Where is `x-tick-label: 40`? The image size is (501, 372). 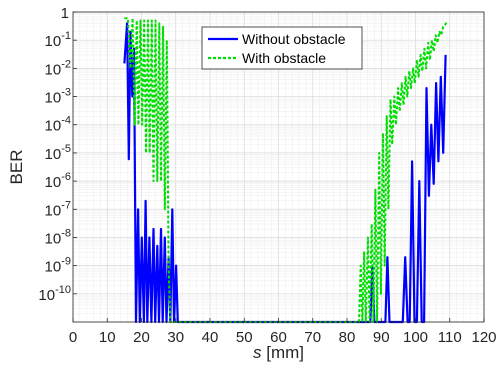 x-tick-label: 40 is located at coordinates (210, 337).